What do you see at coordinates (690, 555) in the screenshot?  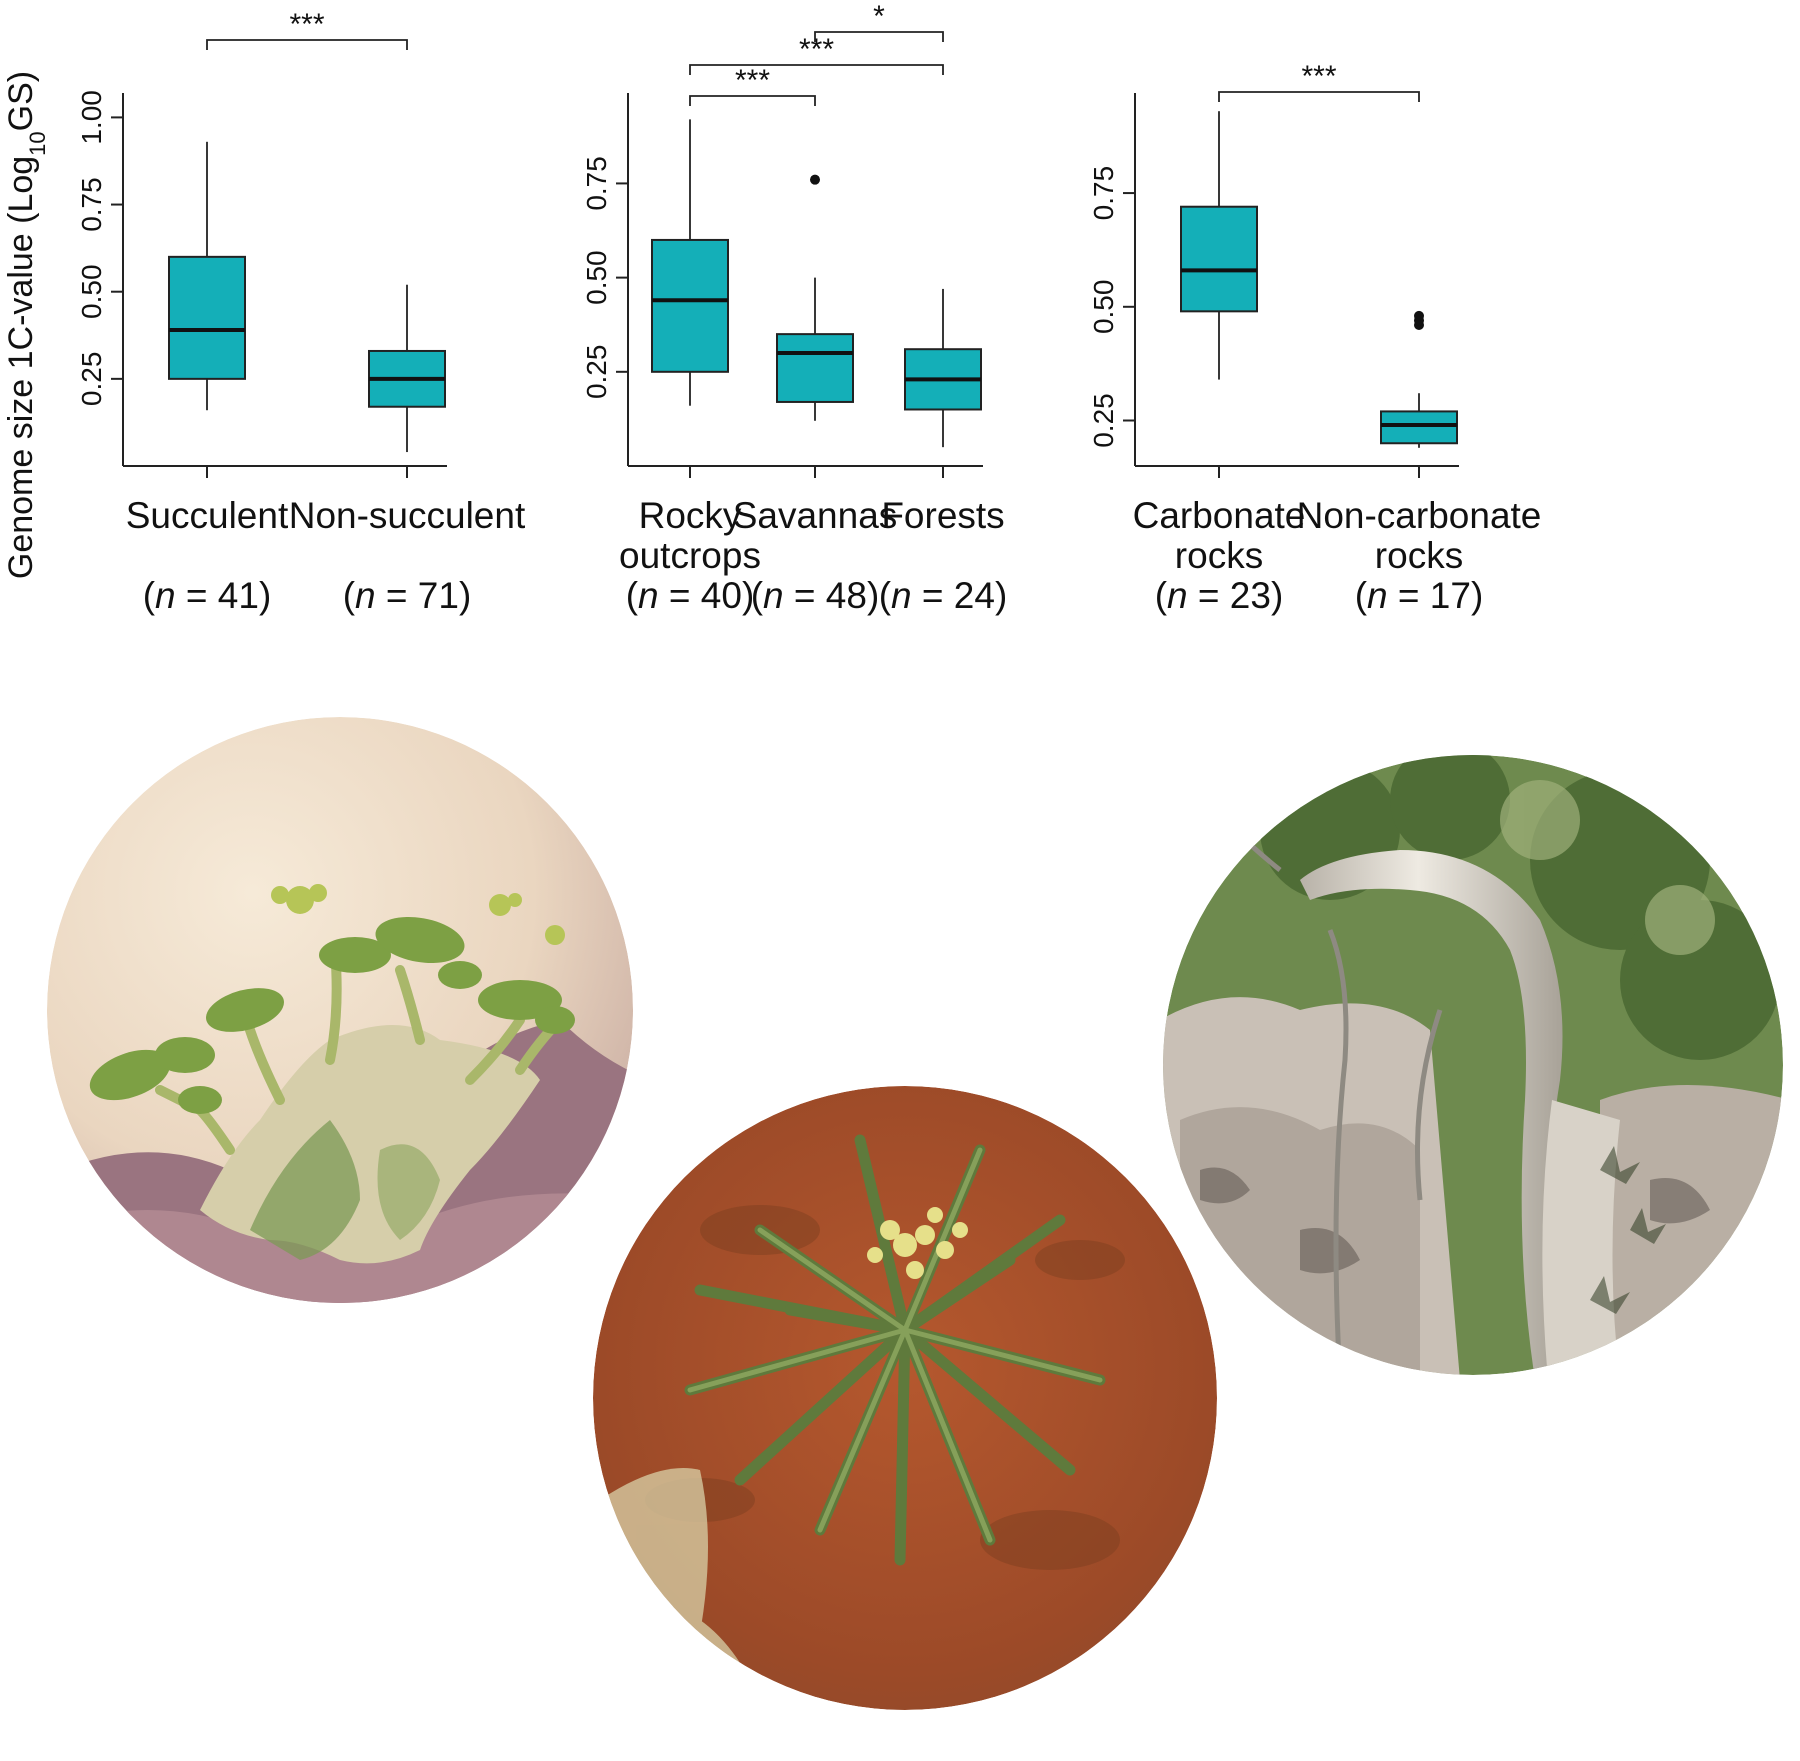 I see `category-label: outcrops` at bounding box center [690, 555].